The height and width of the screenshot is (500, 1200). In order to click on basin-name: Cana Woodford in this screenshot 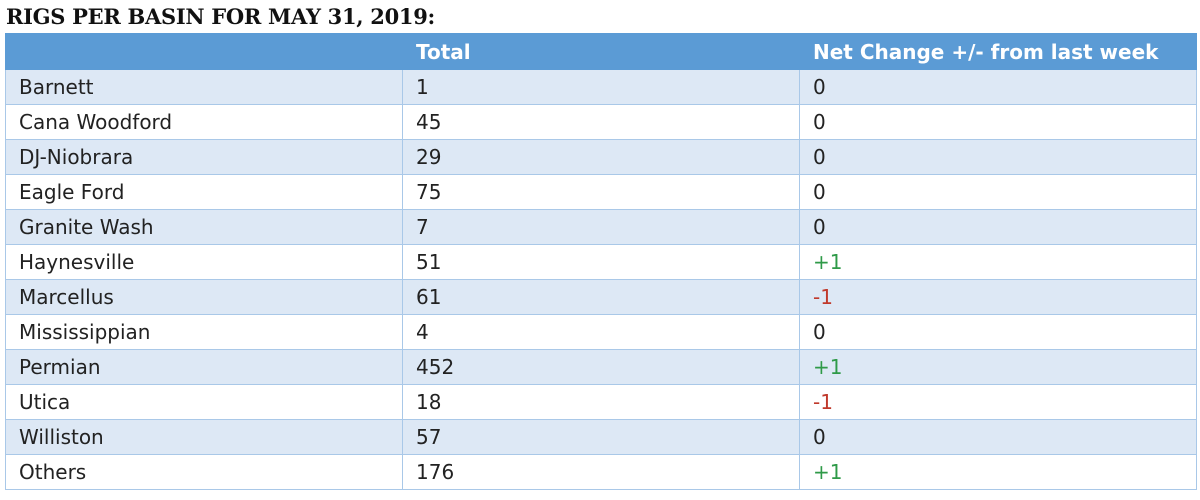, I will do `click(204, 122)`.